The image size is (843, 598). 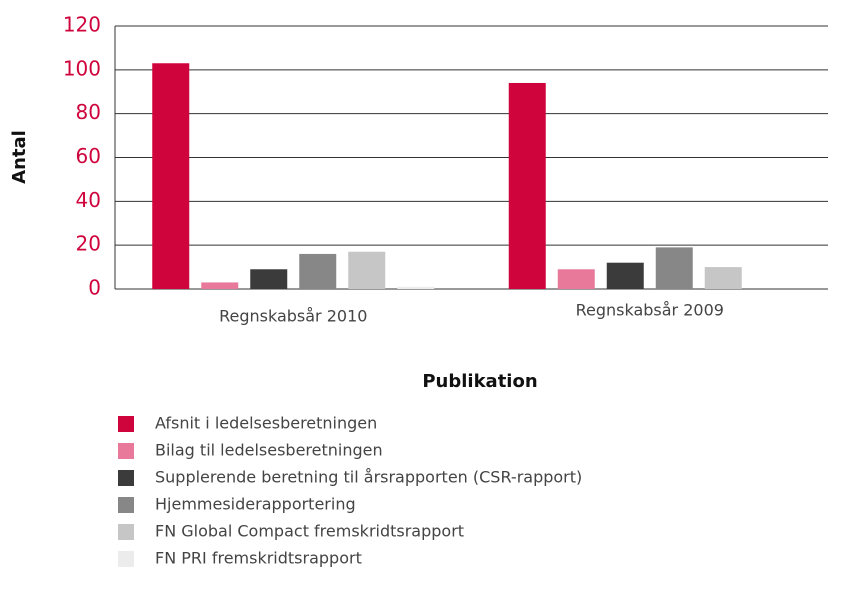 I want to click on legend-label: Hjemmesiderapportering, so click(x=255, y=504).